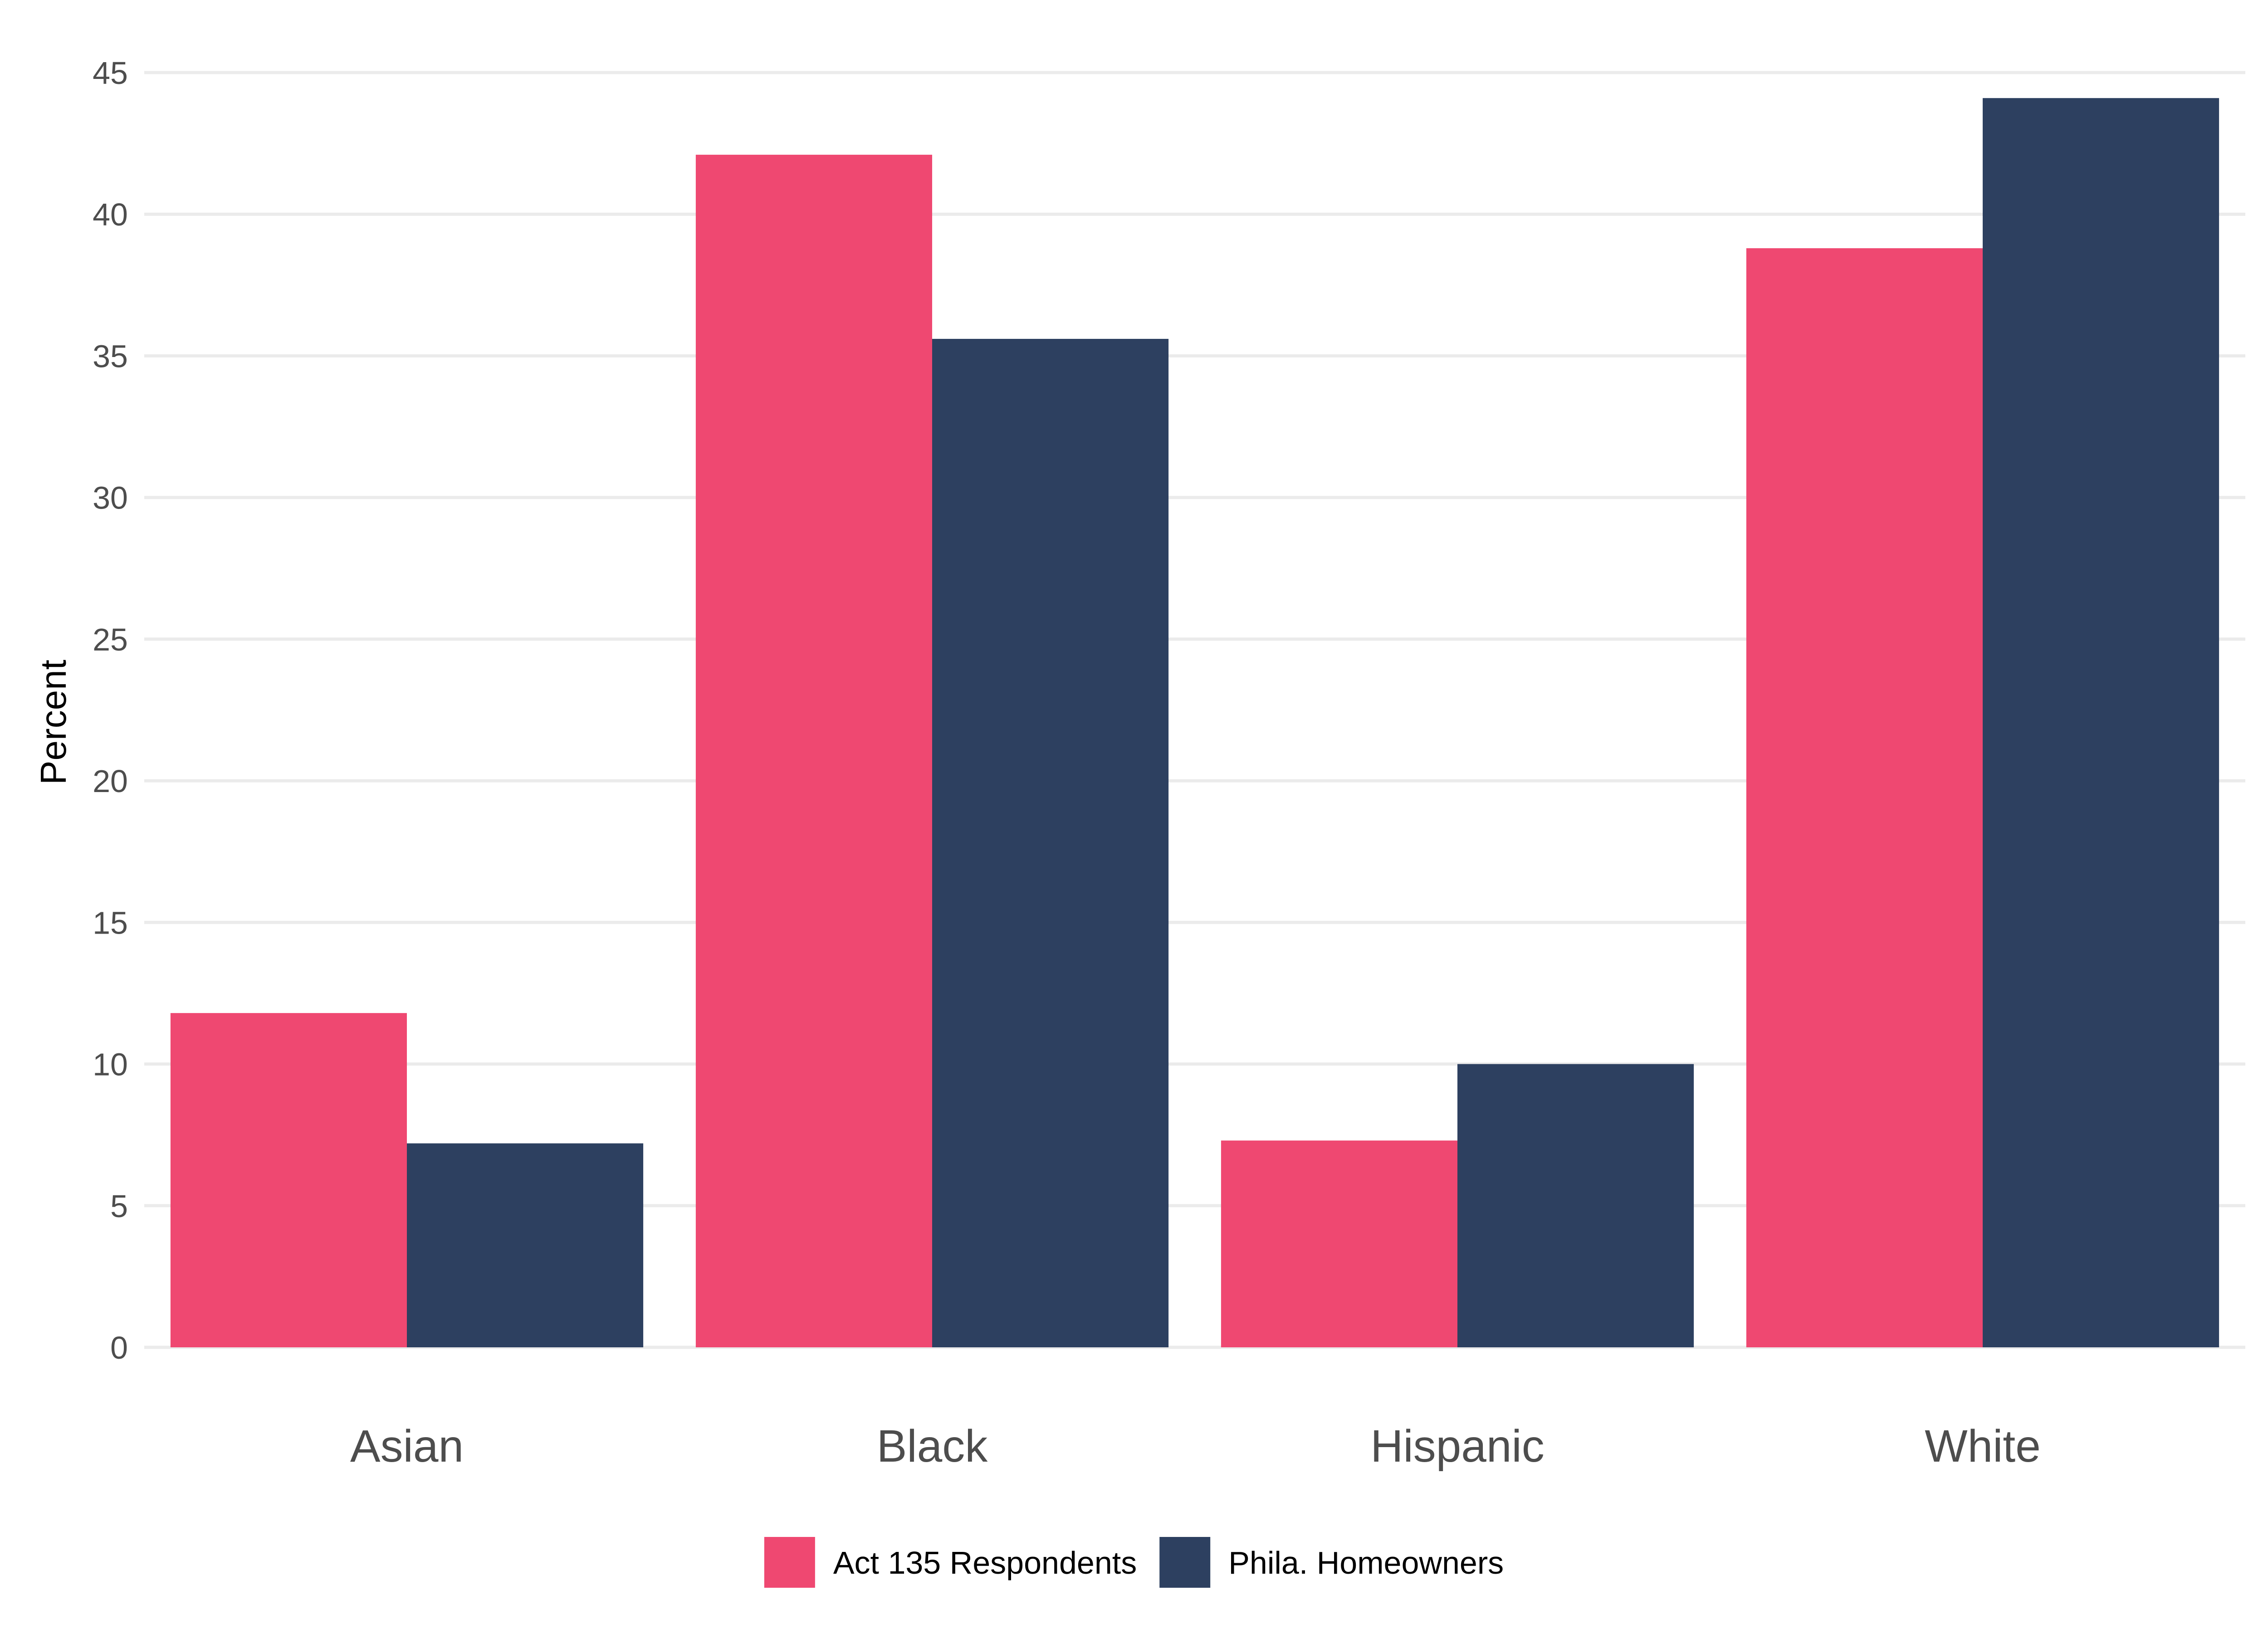  What do you see at coordinates (1457, 1446) in the screenshot?
I see `x-tick-label-hispanic: Hispanic` at bounding box center [1457, 1446].